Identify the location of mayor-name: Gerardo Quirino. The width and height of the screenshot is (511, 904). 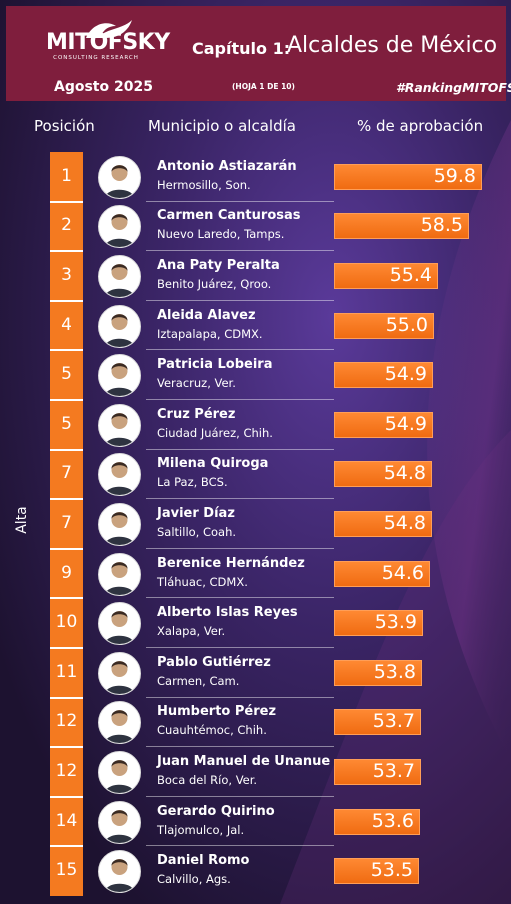
(216, 811).